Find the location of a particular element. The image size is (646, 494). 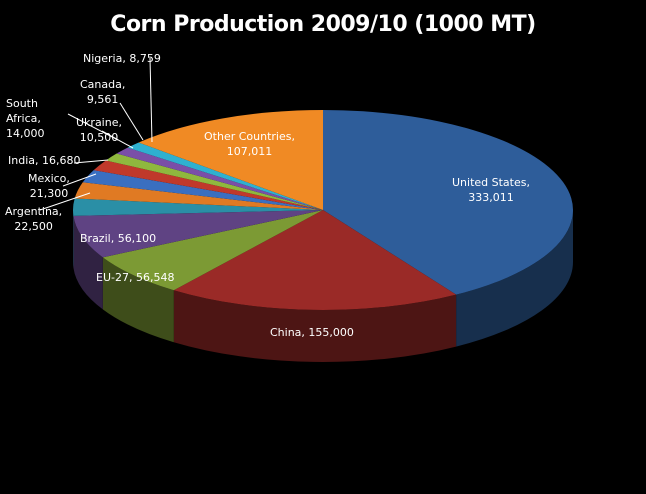

pie-slice-other-countries is located at coordinates (230, 160).